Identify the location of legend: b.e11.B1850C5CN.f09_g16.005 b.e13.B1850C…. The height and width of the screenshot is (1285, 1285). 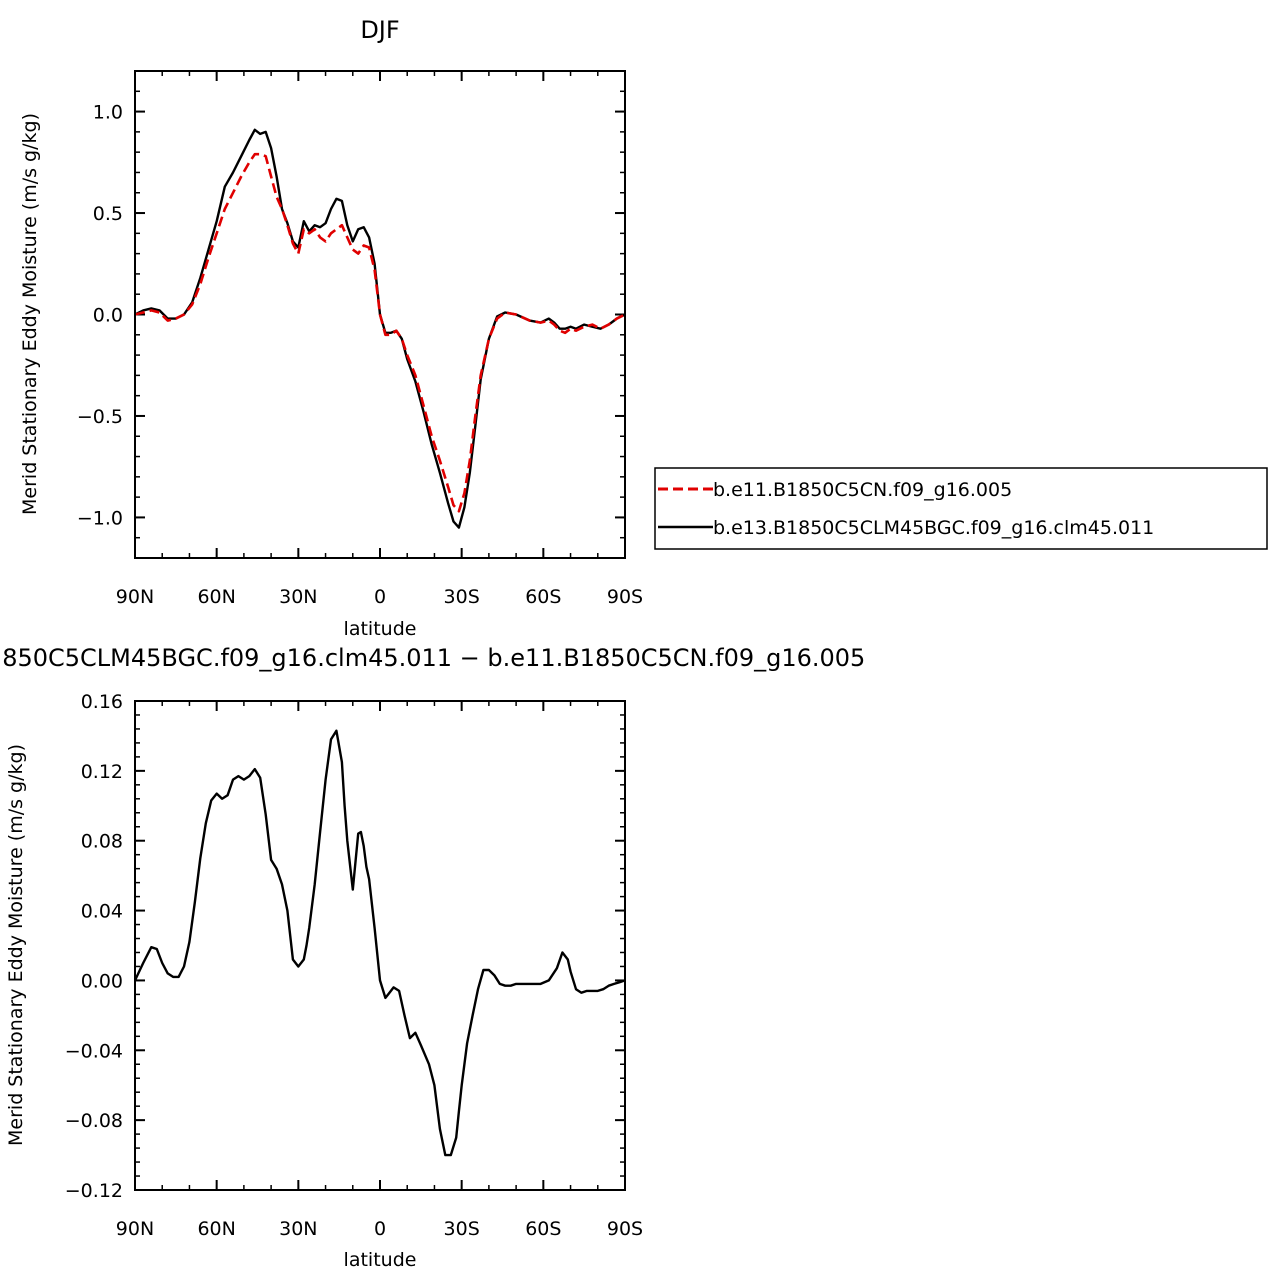
(961, 508).